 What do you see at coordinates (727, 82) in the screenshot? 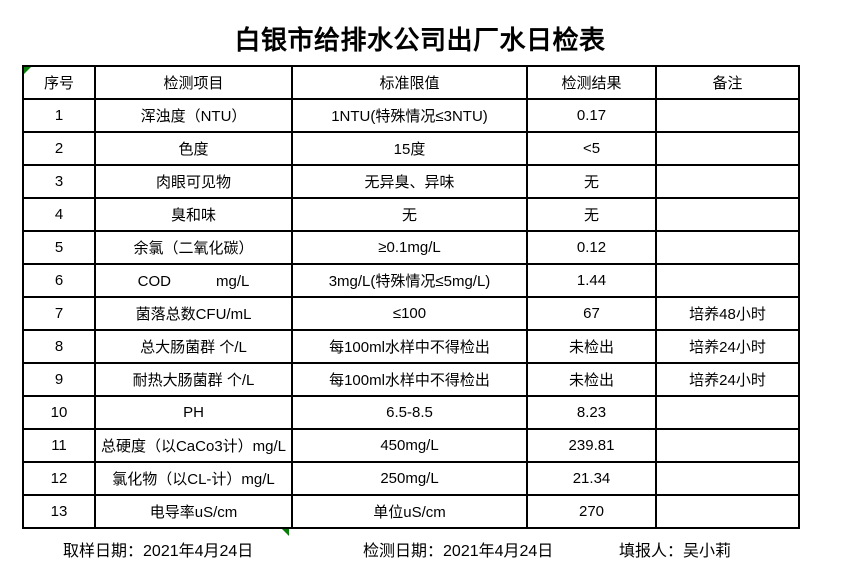
I see `header-remark: 备注` at bounding box center [727, 82].